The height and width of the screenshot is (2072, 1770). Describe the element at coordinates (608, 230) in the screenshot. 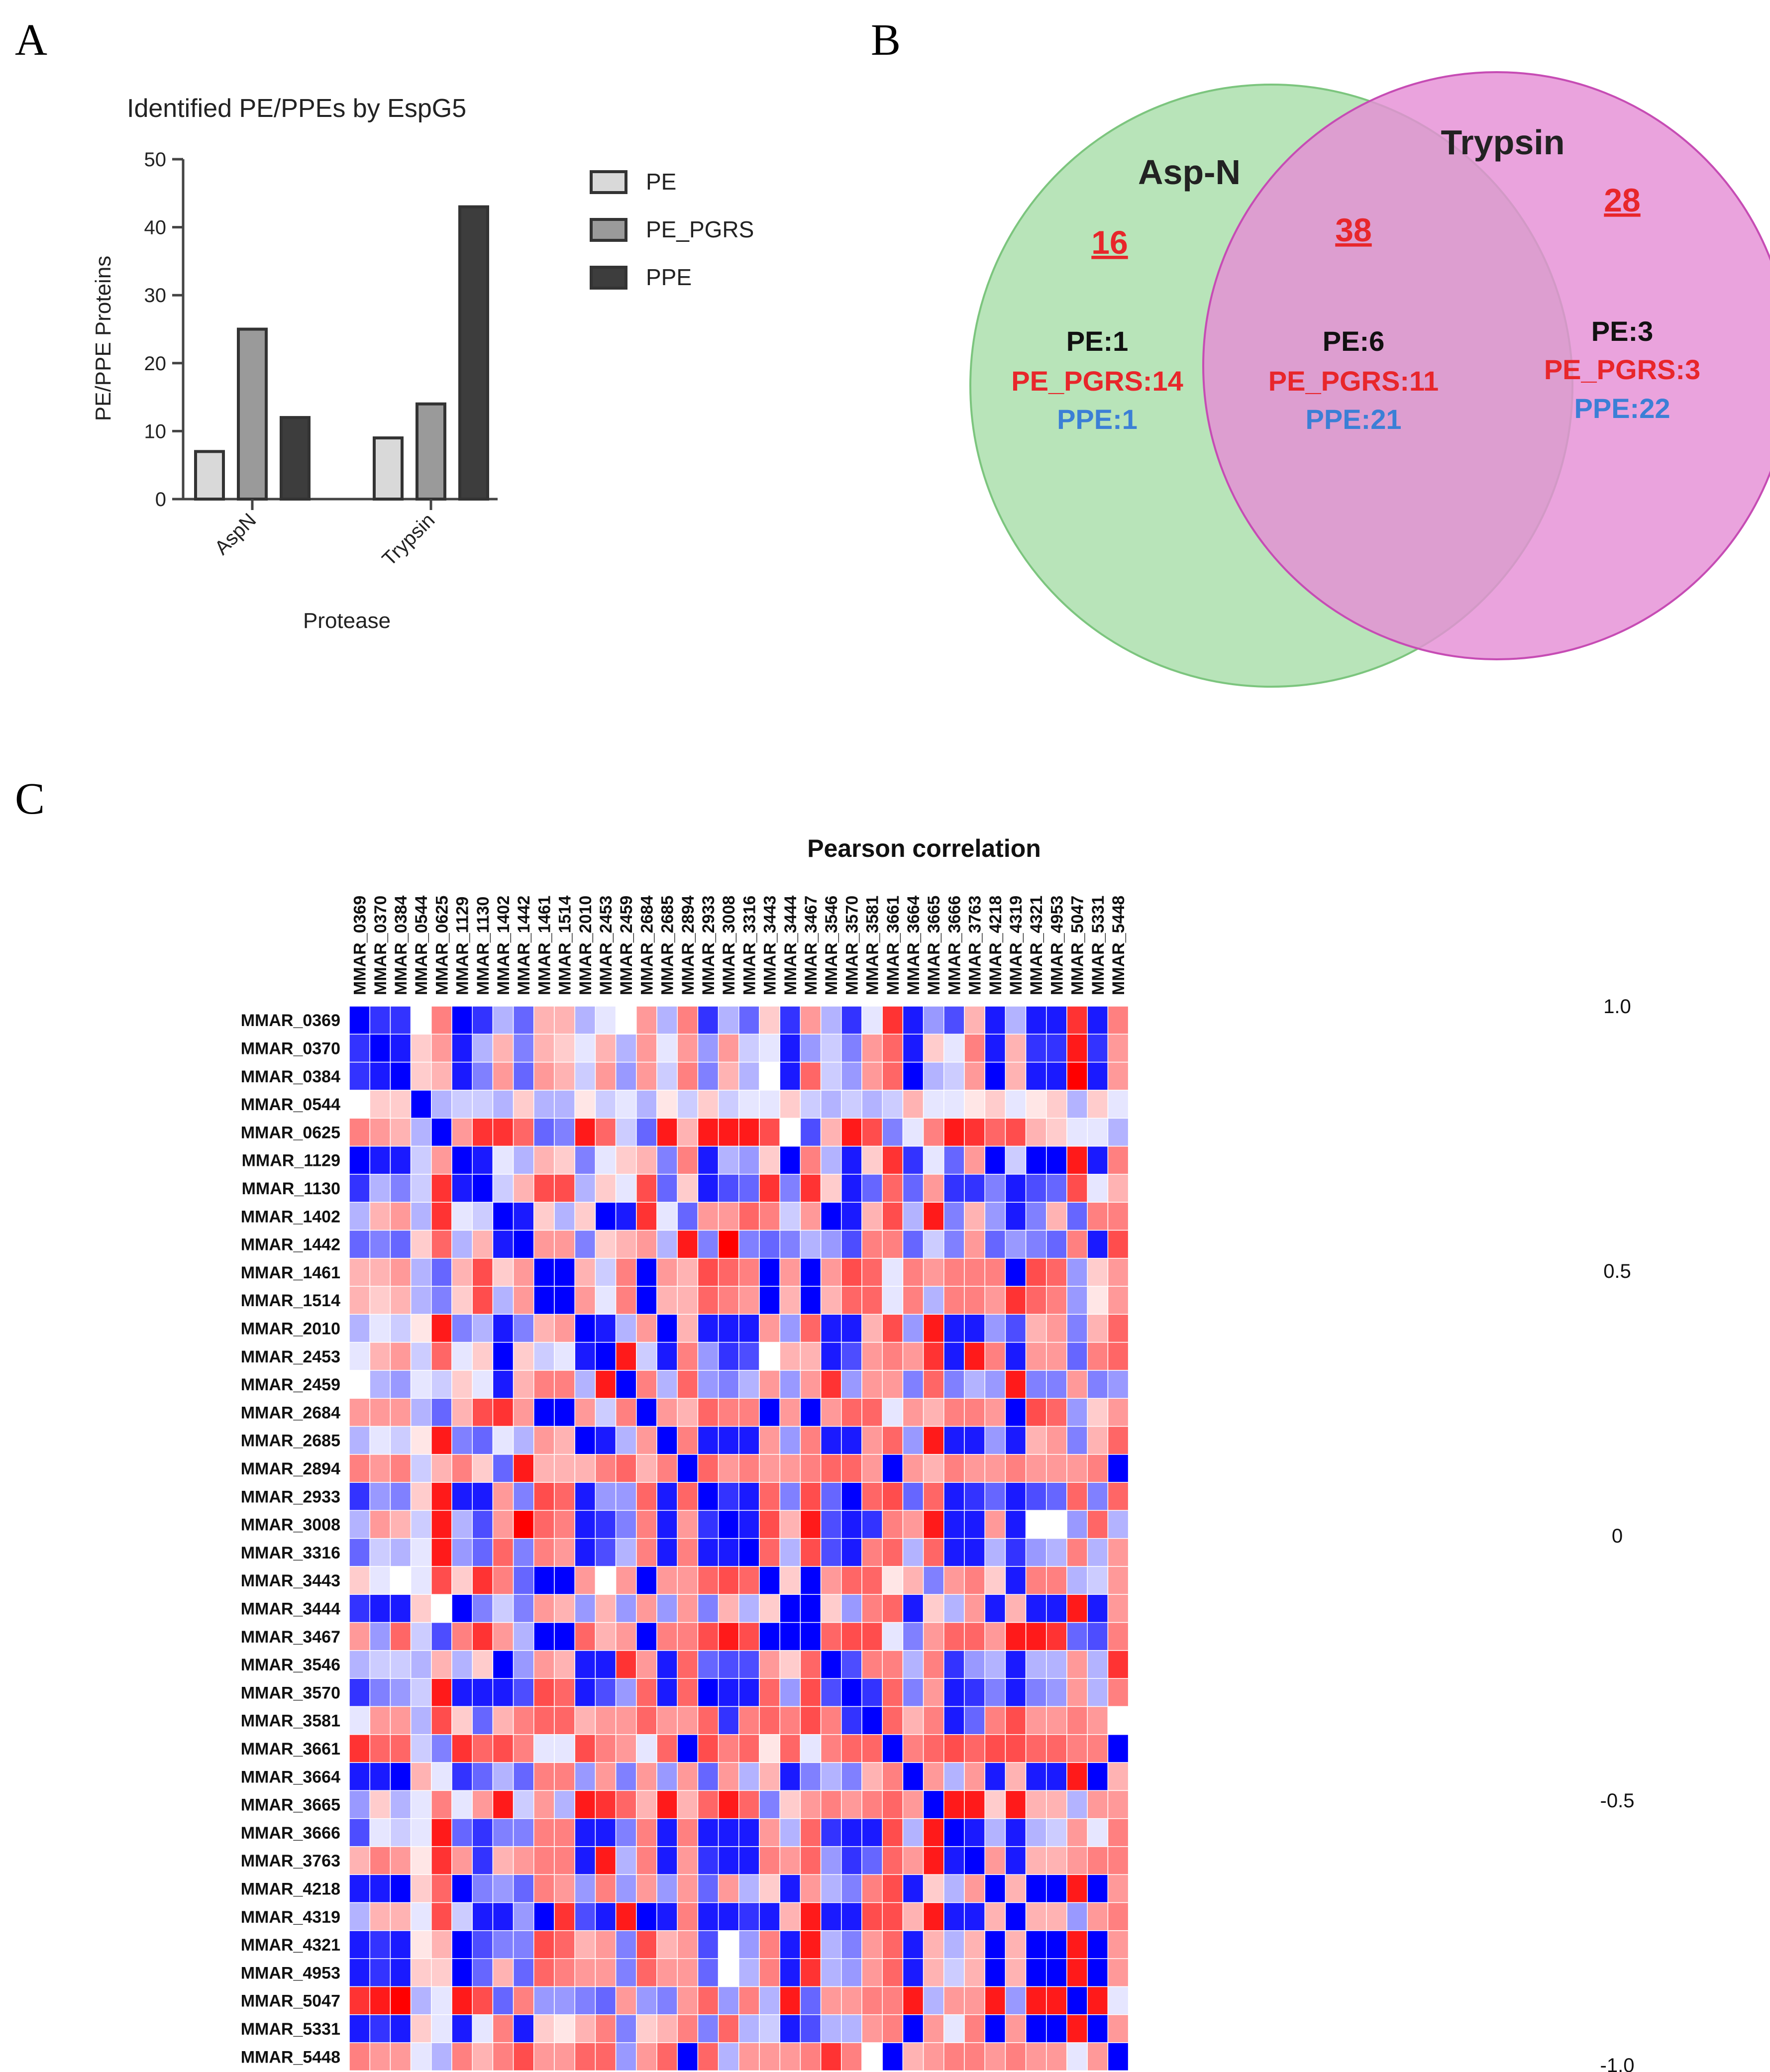

I see `legend-swatch-pe-pgrs` at that location.